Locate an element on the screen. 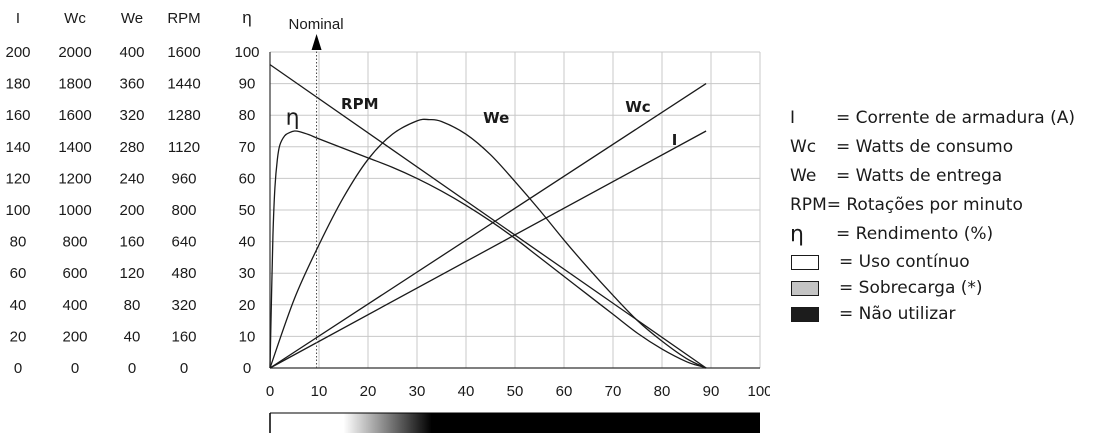 Image resolution: width=1108 pixels, height=433 pixels. legend-item-efficiency: η = Rendimento (%) is located at coordinates (947, 234).